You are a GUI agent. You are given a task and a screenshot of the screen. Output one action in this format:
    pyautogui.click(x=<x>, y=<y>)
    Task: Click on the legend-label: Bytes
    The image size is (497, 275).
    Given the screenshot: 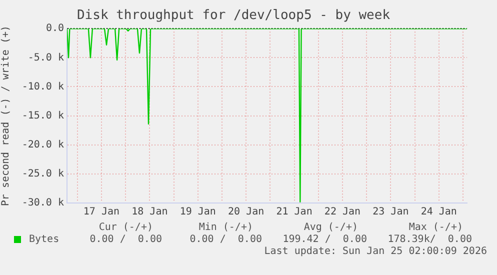 What is the action you would take?
    pyautogui.click(x=44, y=239)
    